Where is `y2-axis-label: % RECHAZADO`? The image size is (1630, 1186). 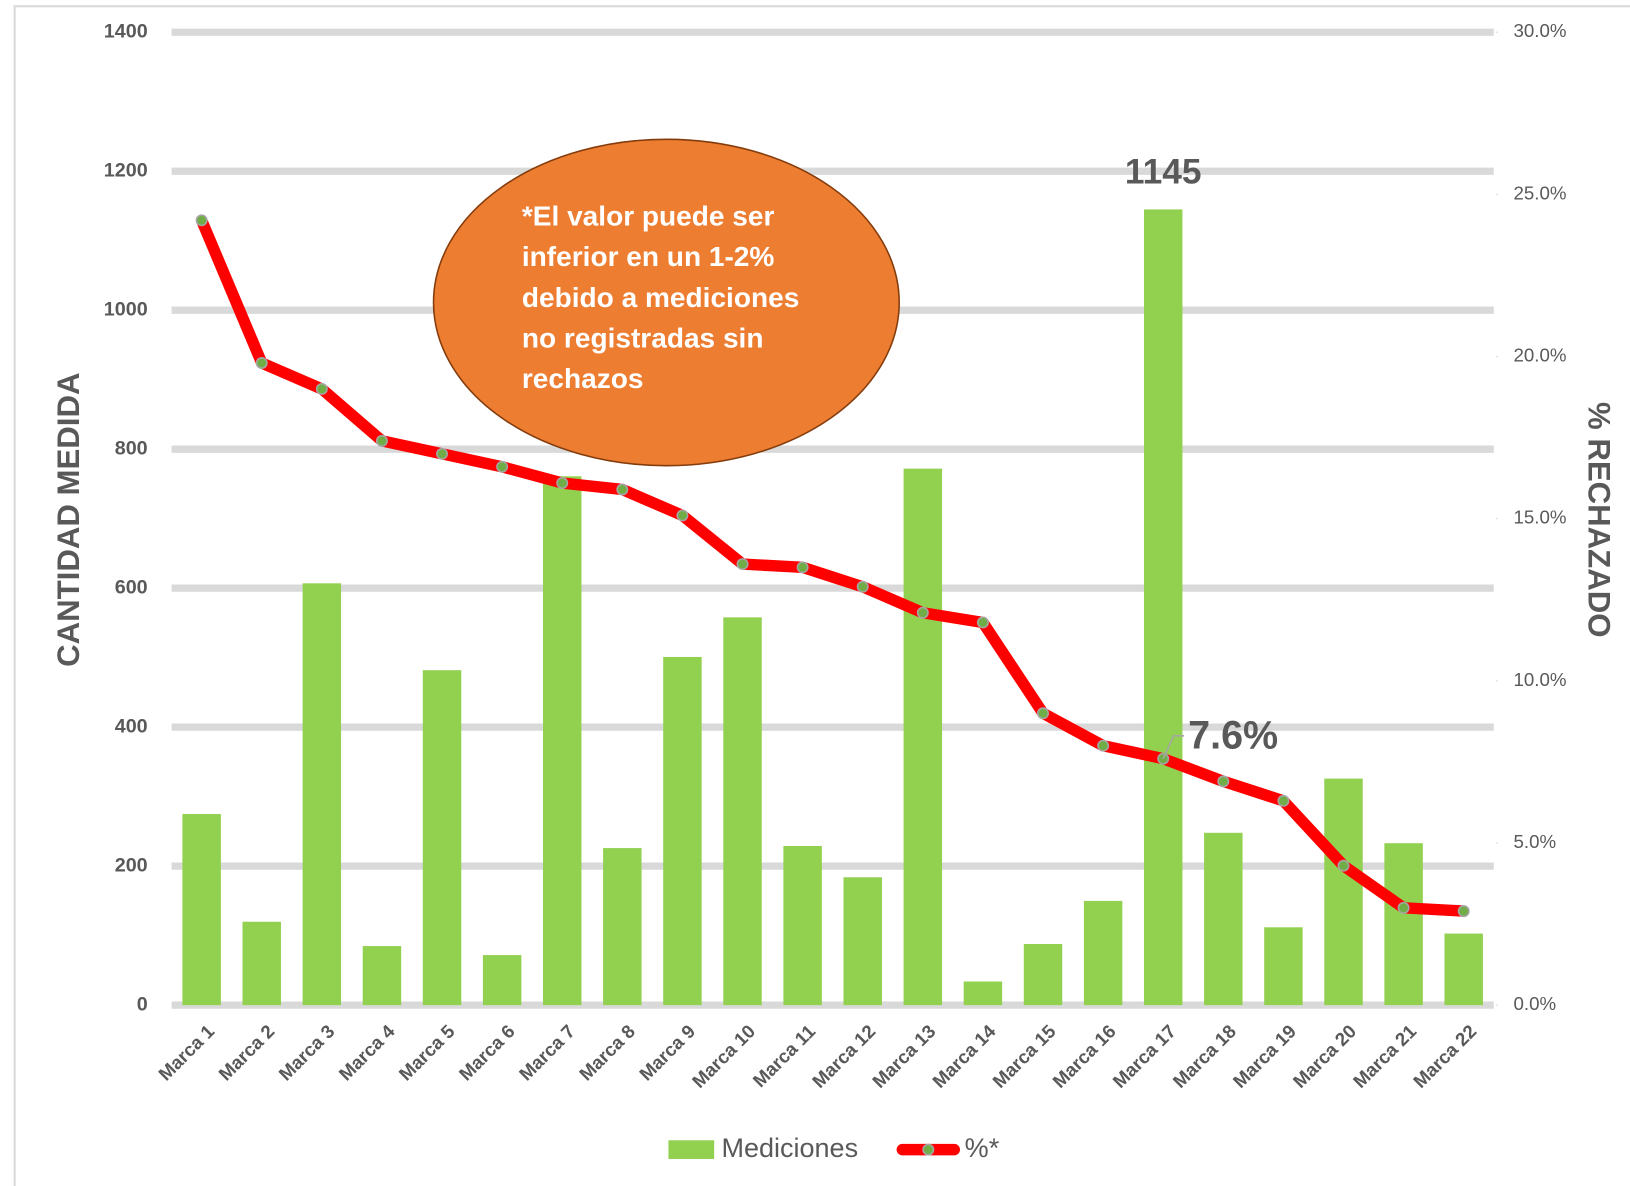
y2-axis-label: % RECHAZADO is located at coordinates (1598, 520).